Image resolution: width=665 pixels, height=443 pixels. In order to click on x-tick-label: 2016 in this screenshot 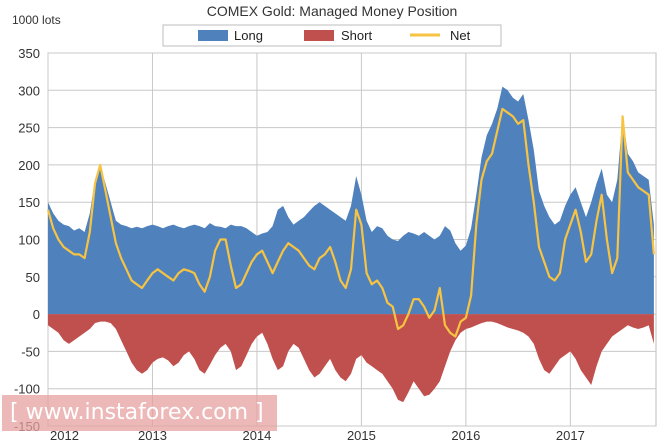, I will do `click(465, 435)`.